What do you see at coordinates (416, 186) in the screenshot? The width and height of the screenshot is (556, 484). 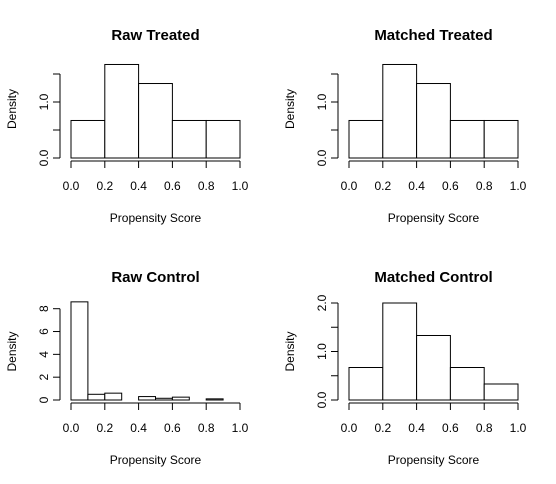 I see `panel-2-x-tick-label-3: 0.4` at bounding box center [416, 186].